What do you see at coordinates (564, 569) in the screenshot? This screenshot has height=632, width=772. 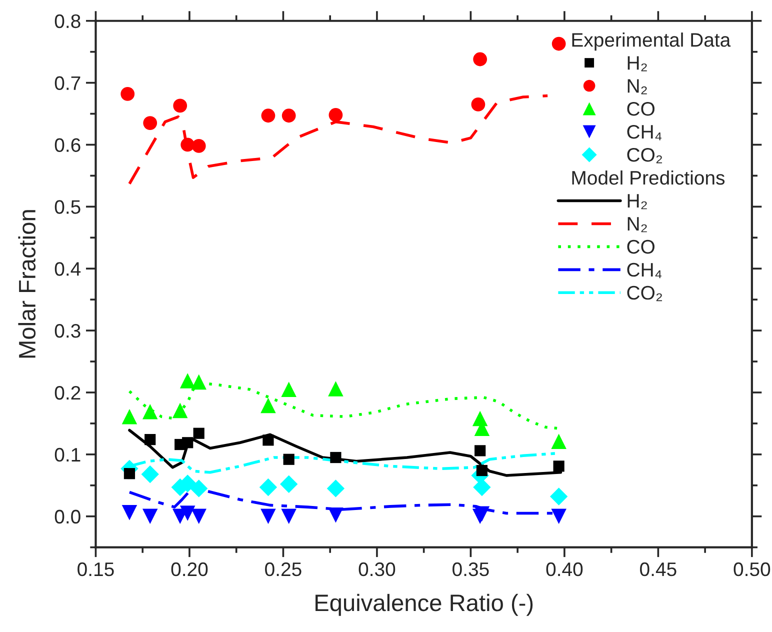 I see `x-tick-label: 0.40` at bounding box center [564, 569].